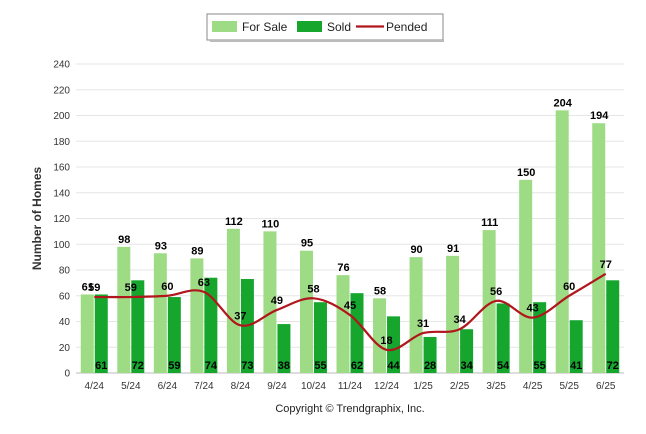 The width and height of the screenshot is (646, 434). What do you see at coordinates (61, 219) in the screenshot?
I see `y-tick-label: 120` at bounding box center [61, 219].